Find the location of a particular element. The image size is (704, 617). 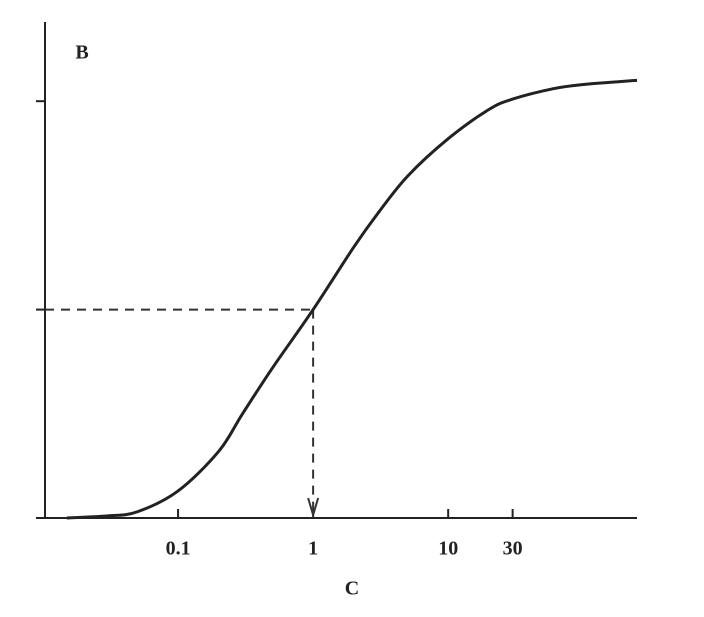

reference-arrow is located at coordinates (313, 508).